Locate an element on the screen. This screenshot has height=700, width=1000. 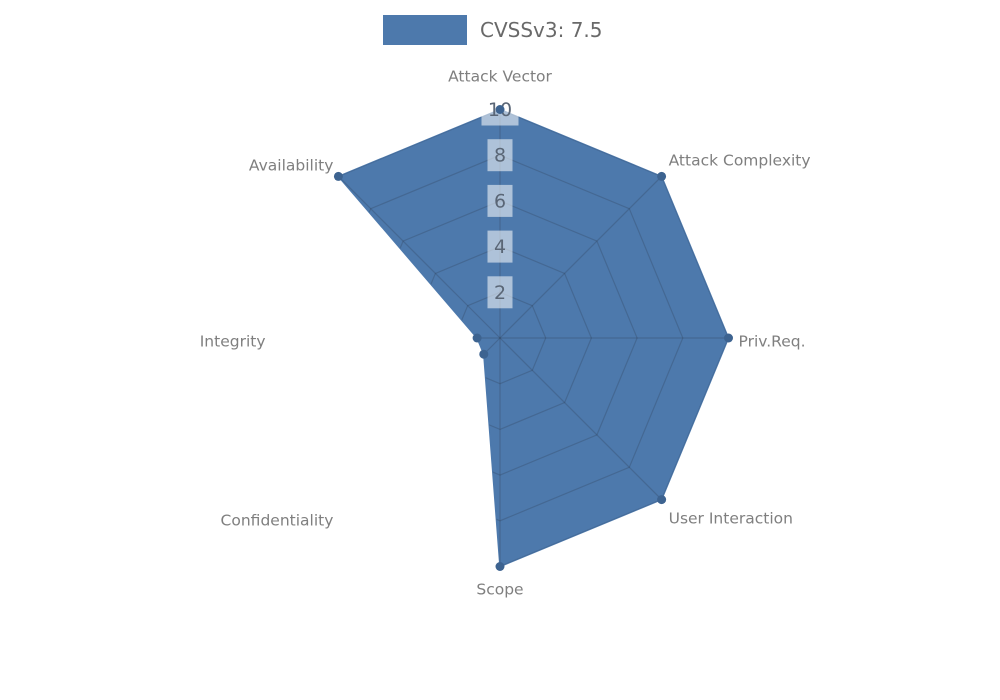
axis-label-attack-complexity: Attack Complexity is located at coordinates (740, 160).